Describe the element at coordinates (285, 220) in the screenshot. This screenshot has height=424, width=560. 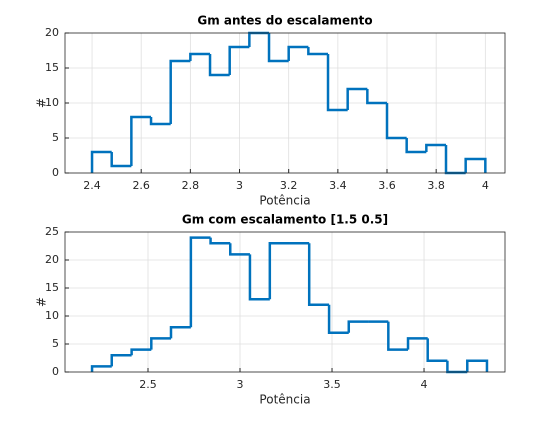
I see `chart-title: Gm com escalamento [1.5 0.5]` at that location.